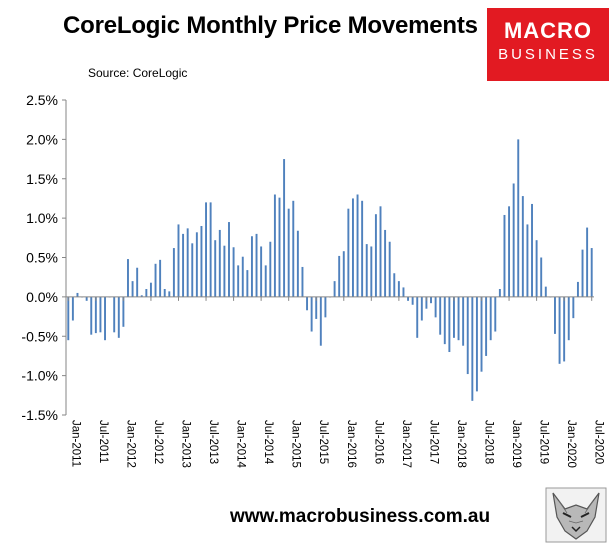 The image size is (615, 545). I want to click on x-tick-label: Jan-2019, so click(516, 444).